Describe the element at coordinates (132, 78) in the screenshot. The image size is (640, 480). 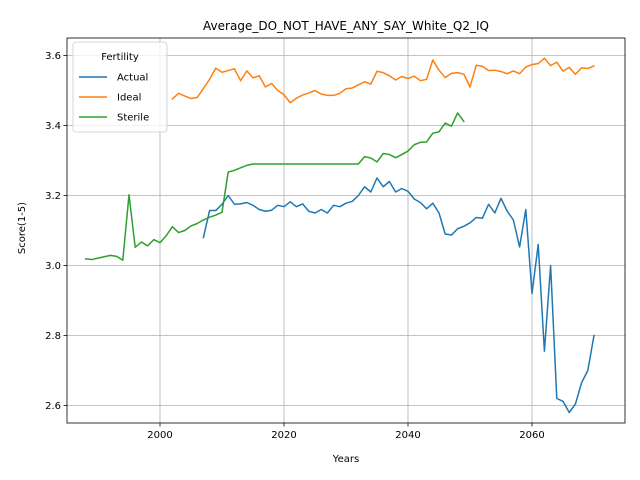
I see `legend-label-actual: Actual` at that location.